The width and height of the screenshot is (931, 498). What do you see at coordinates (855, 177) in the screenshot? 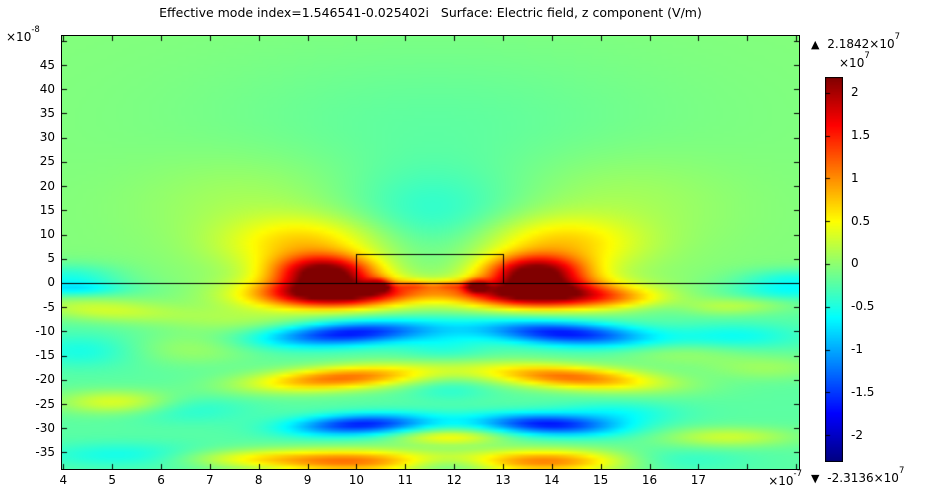
I see `colorbar-tick-label: 1` at bounding box center [855, 177].